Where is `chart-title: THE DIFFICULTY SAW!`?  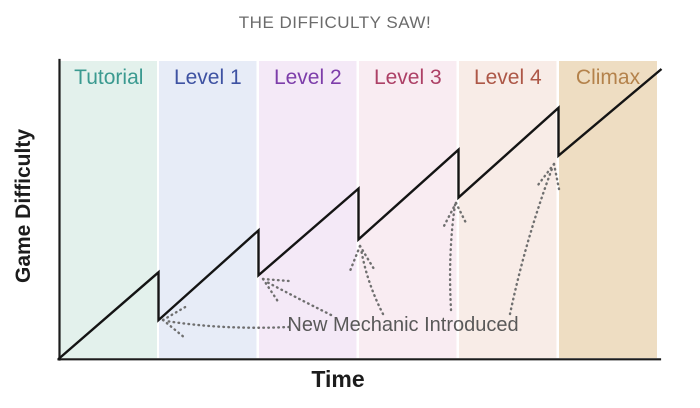 chart-title: THE DIFFICULTY SAW! is located at coordinates (335, 22).